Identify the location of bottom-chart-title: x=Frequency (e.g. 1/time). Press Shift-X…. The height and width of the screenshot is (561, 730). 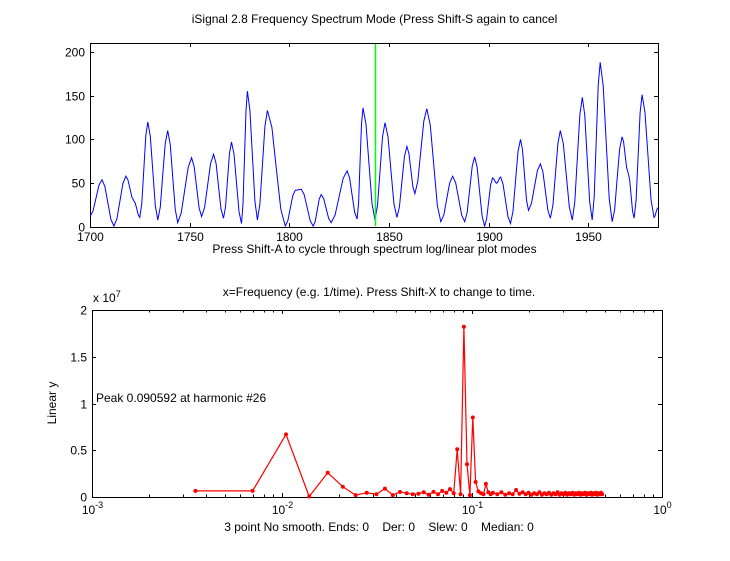
(379, 292).